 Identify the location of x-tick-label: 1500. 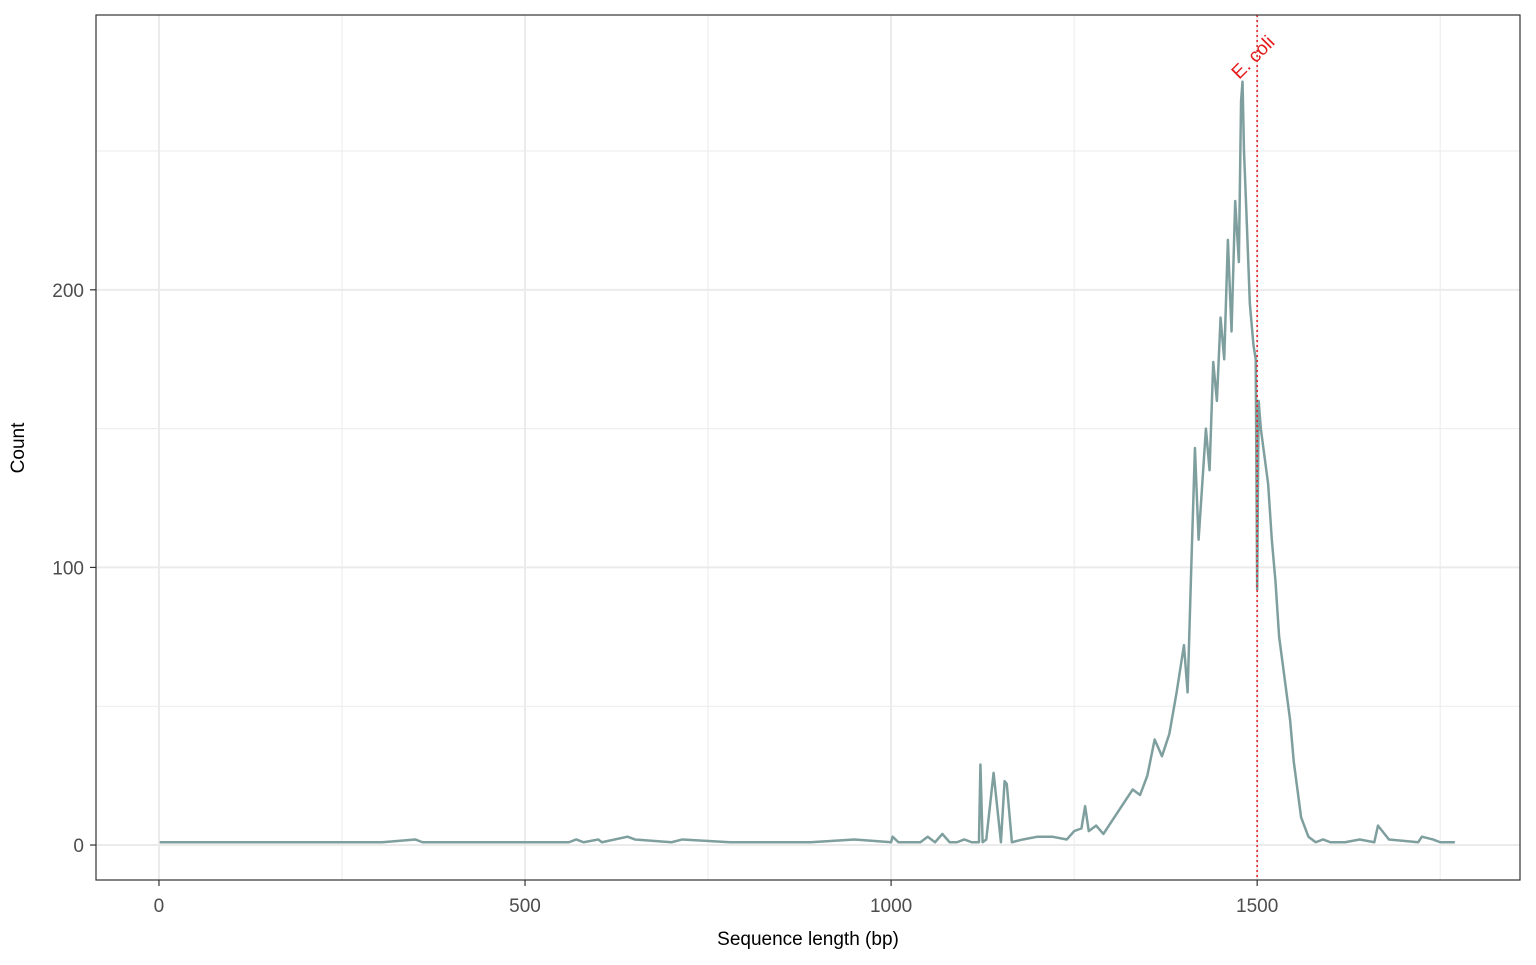
(1257, 906).